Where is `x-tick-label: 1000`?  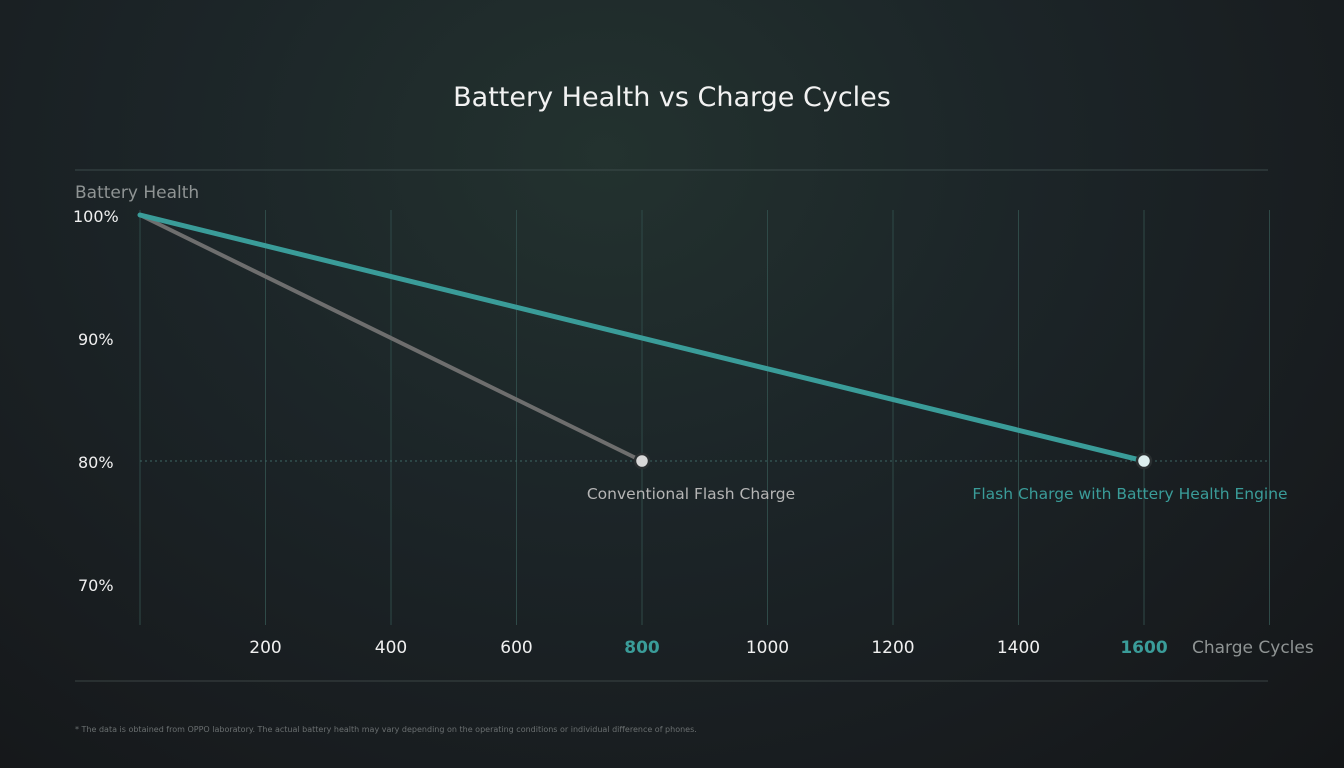
x-tick-label: 1000 is located at coordinates (767, 648).